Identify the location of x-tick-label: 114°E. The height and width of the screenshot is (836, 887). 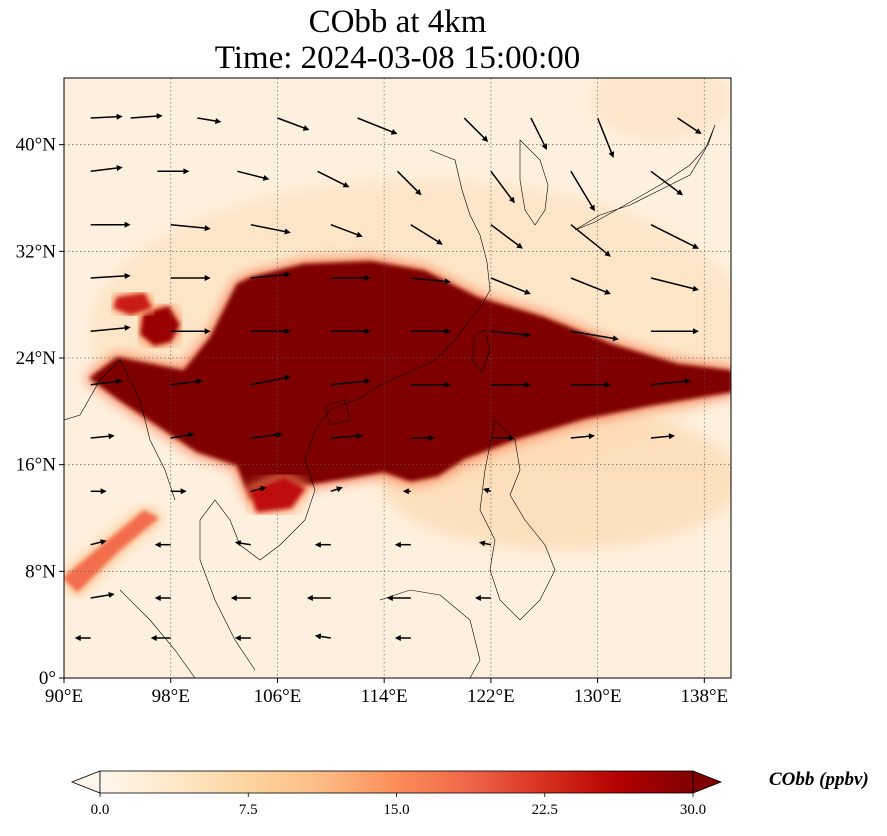
(384, 696).